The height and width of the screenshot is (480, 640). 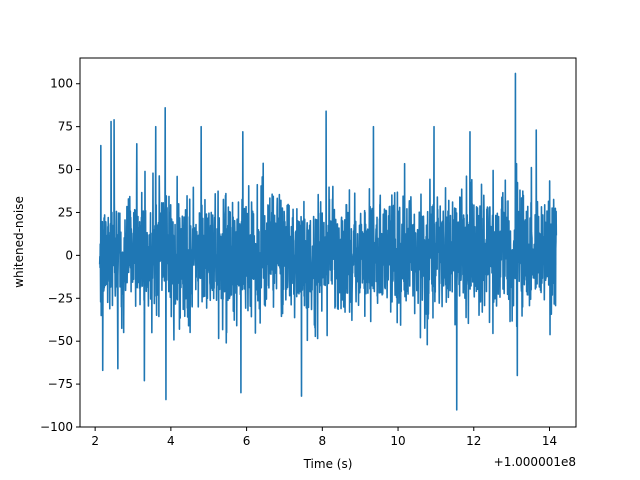 I want to click on y-tick-label: 0, so click(x=69, y=255).